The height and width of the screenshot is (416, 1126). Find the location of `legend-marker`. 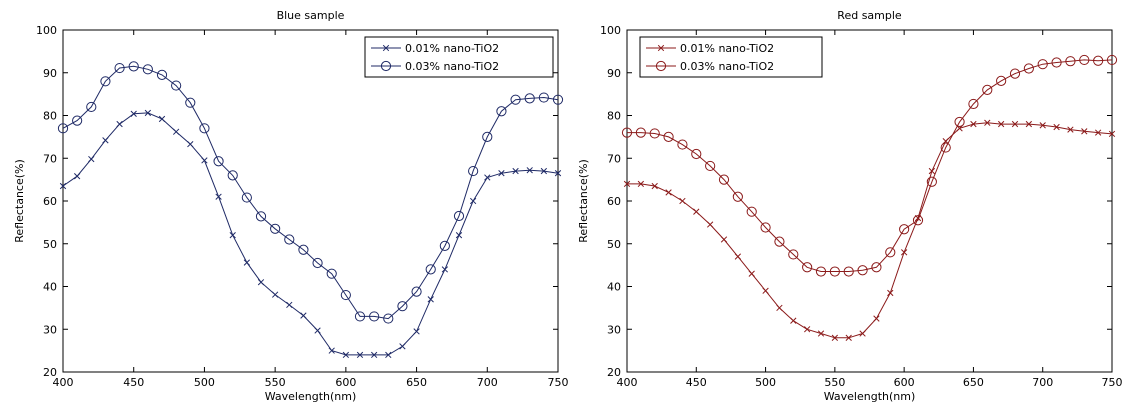

legend-marker is located at coordinates (386, 48).